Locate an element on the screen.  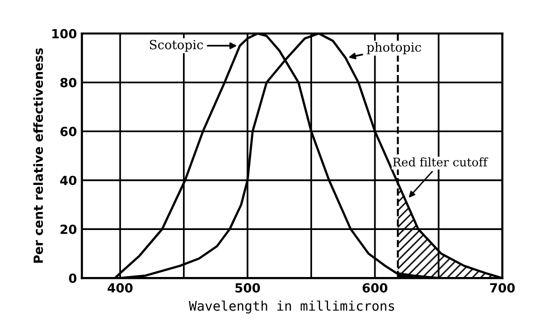
y-tick-label: 80 is located at coordinates (68, 83).